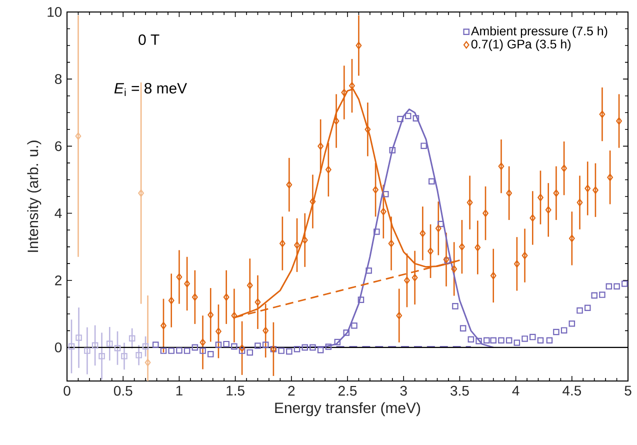 The height and width of the screenshot is (445, 637). What do you see at coordinates (291, 391) in the screenshot?
I see `x-tick-label: 2` at bounding box center [291, 391].